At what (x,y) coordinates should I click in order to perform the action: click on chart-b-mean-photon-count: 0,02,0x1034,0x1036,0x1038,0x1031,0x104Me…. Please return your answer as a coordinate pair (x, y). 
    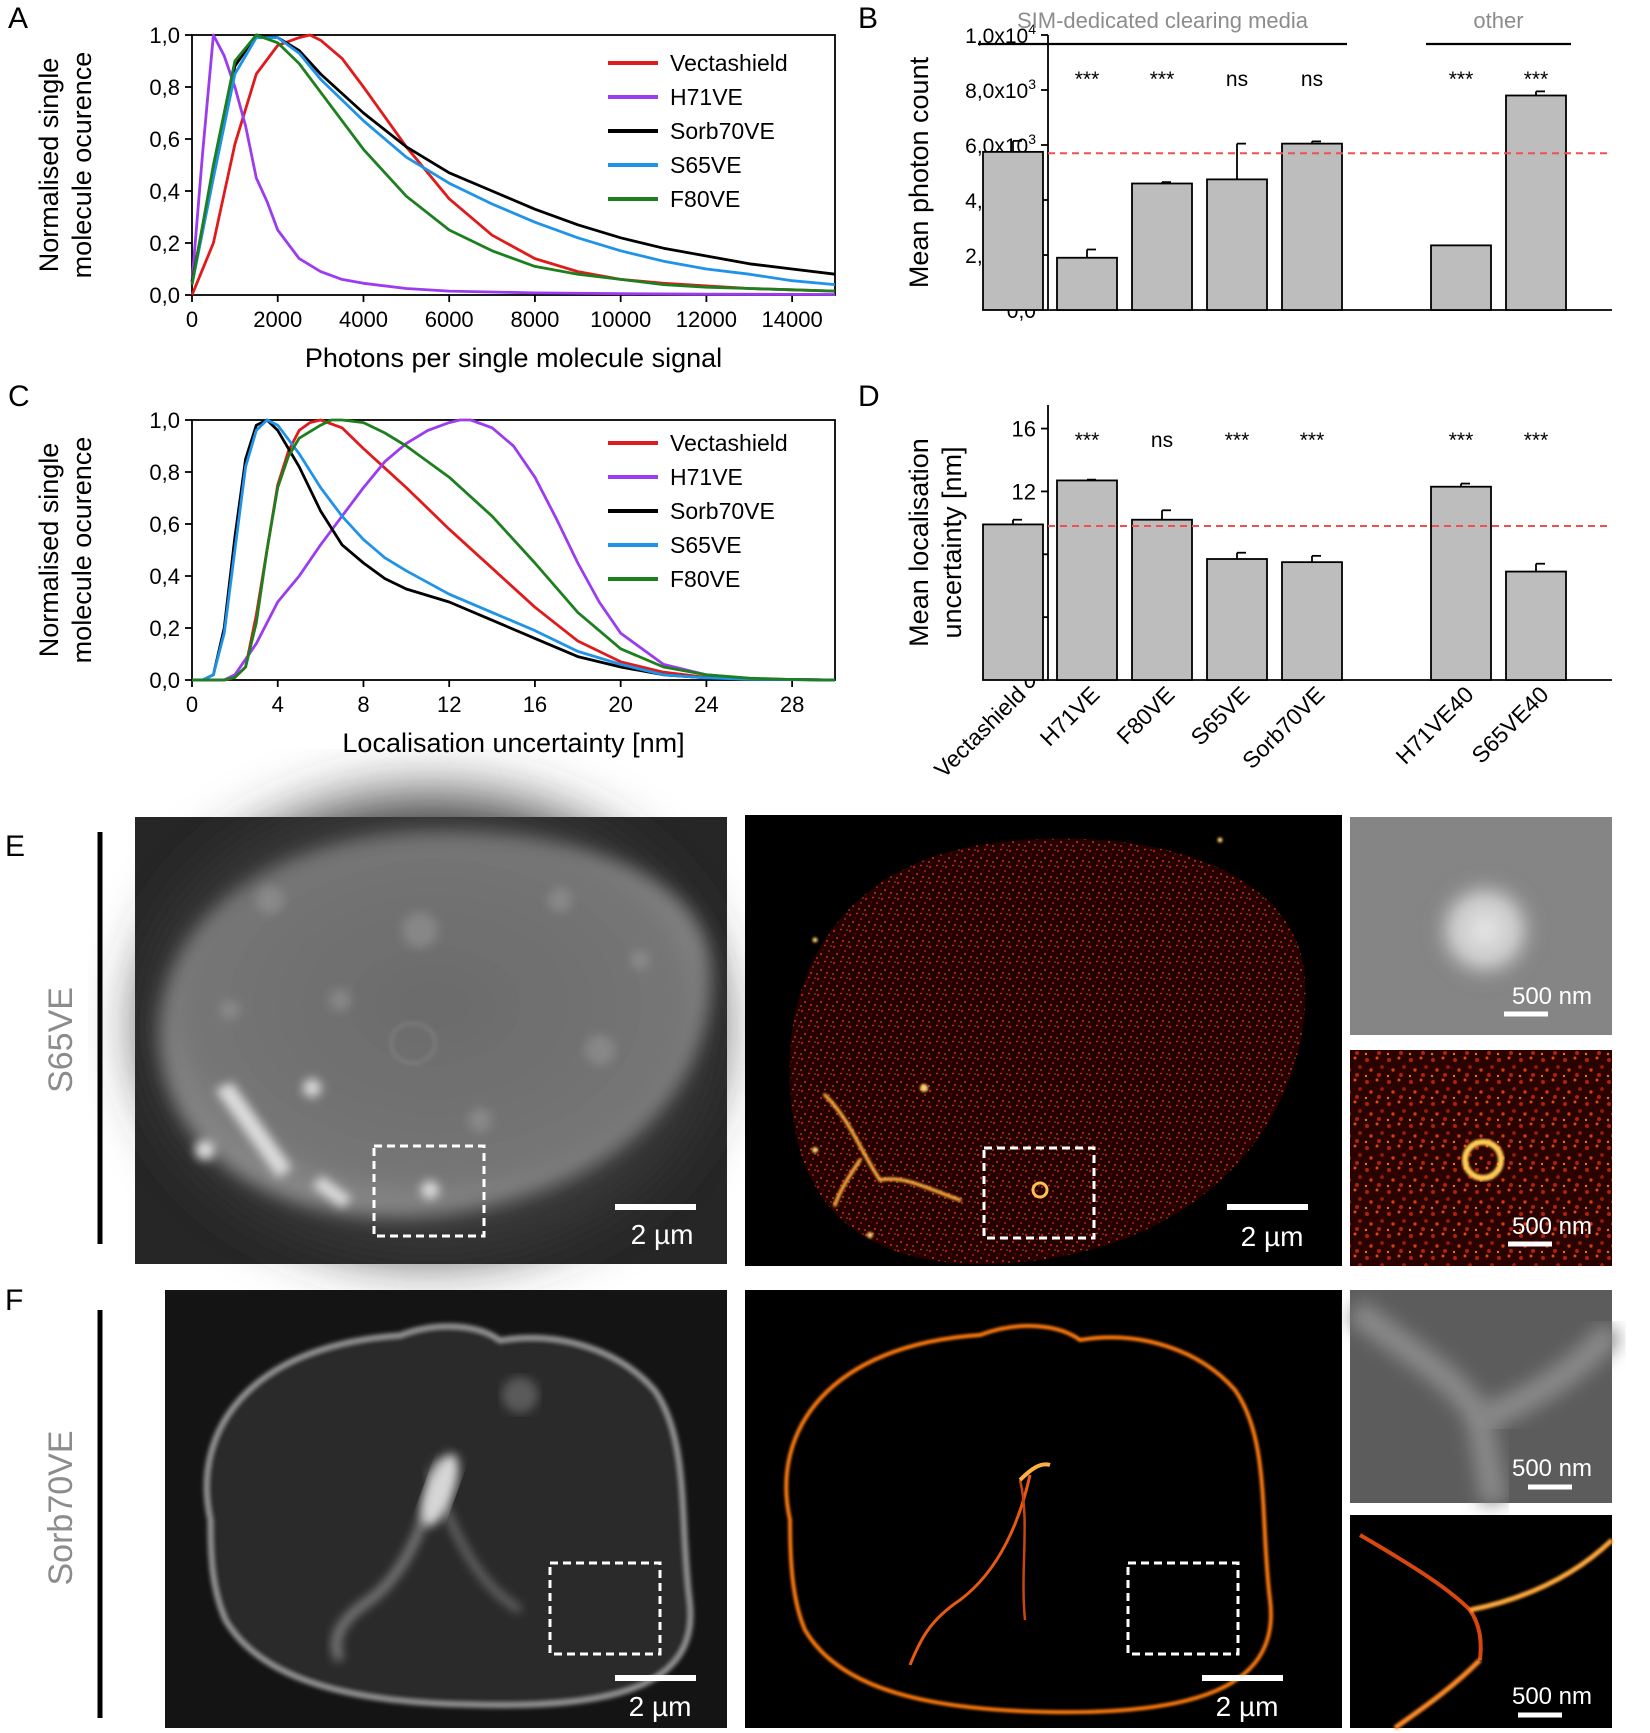
    Looking at the image, I should click on (1258, 165).